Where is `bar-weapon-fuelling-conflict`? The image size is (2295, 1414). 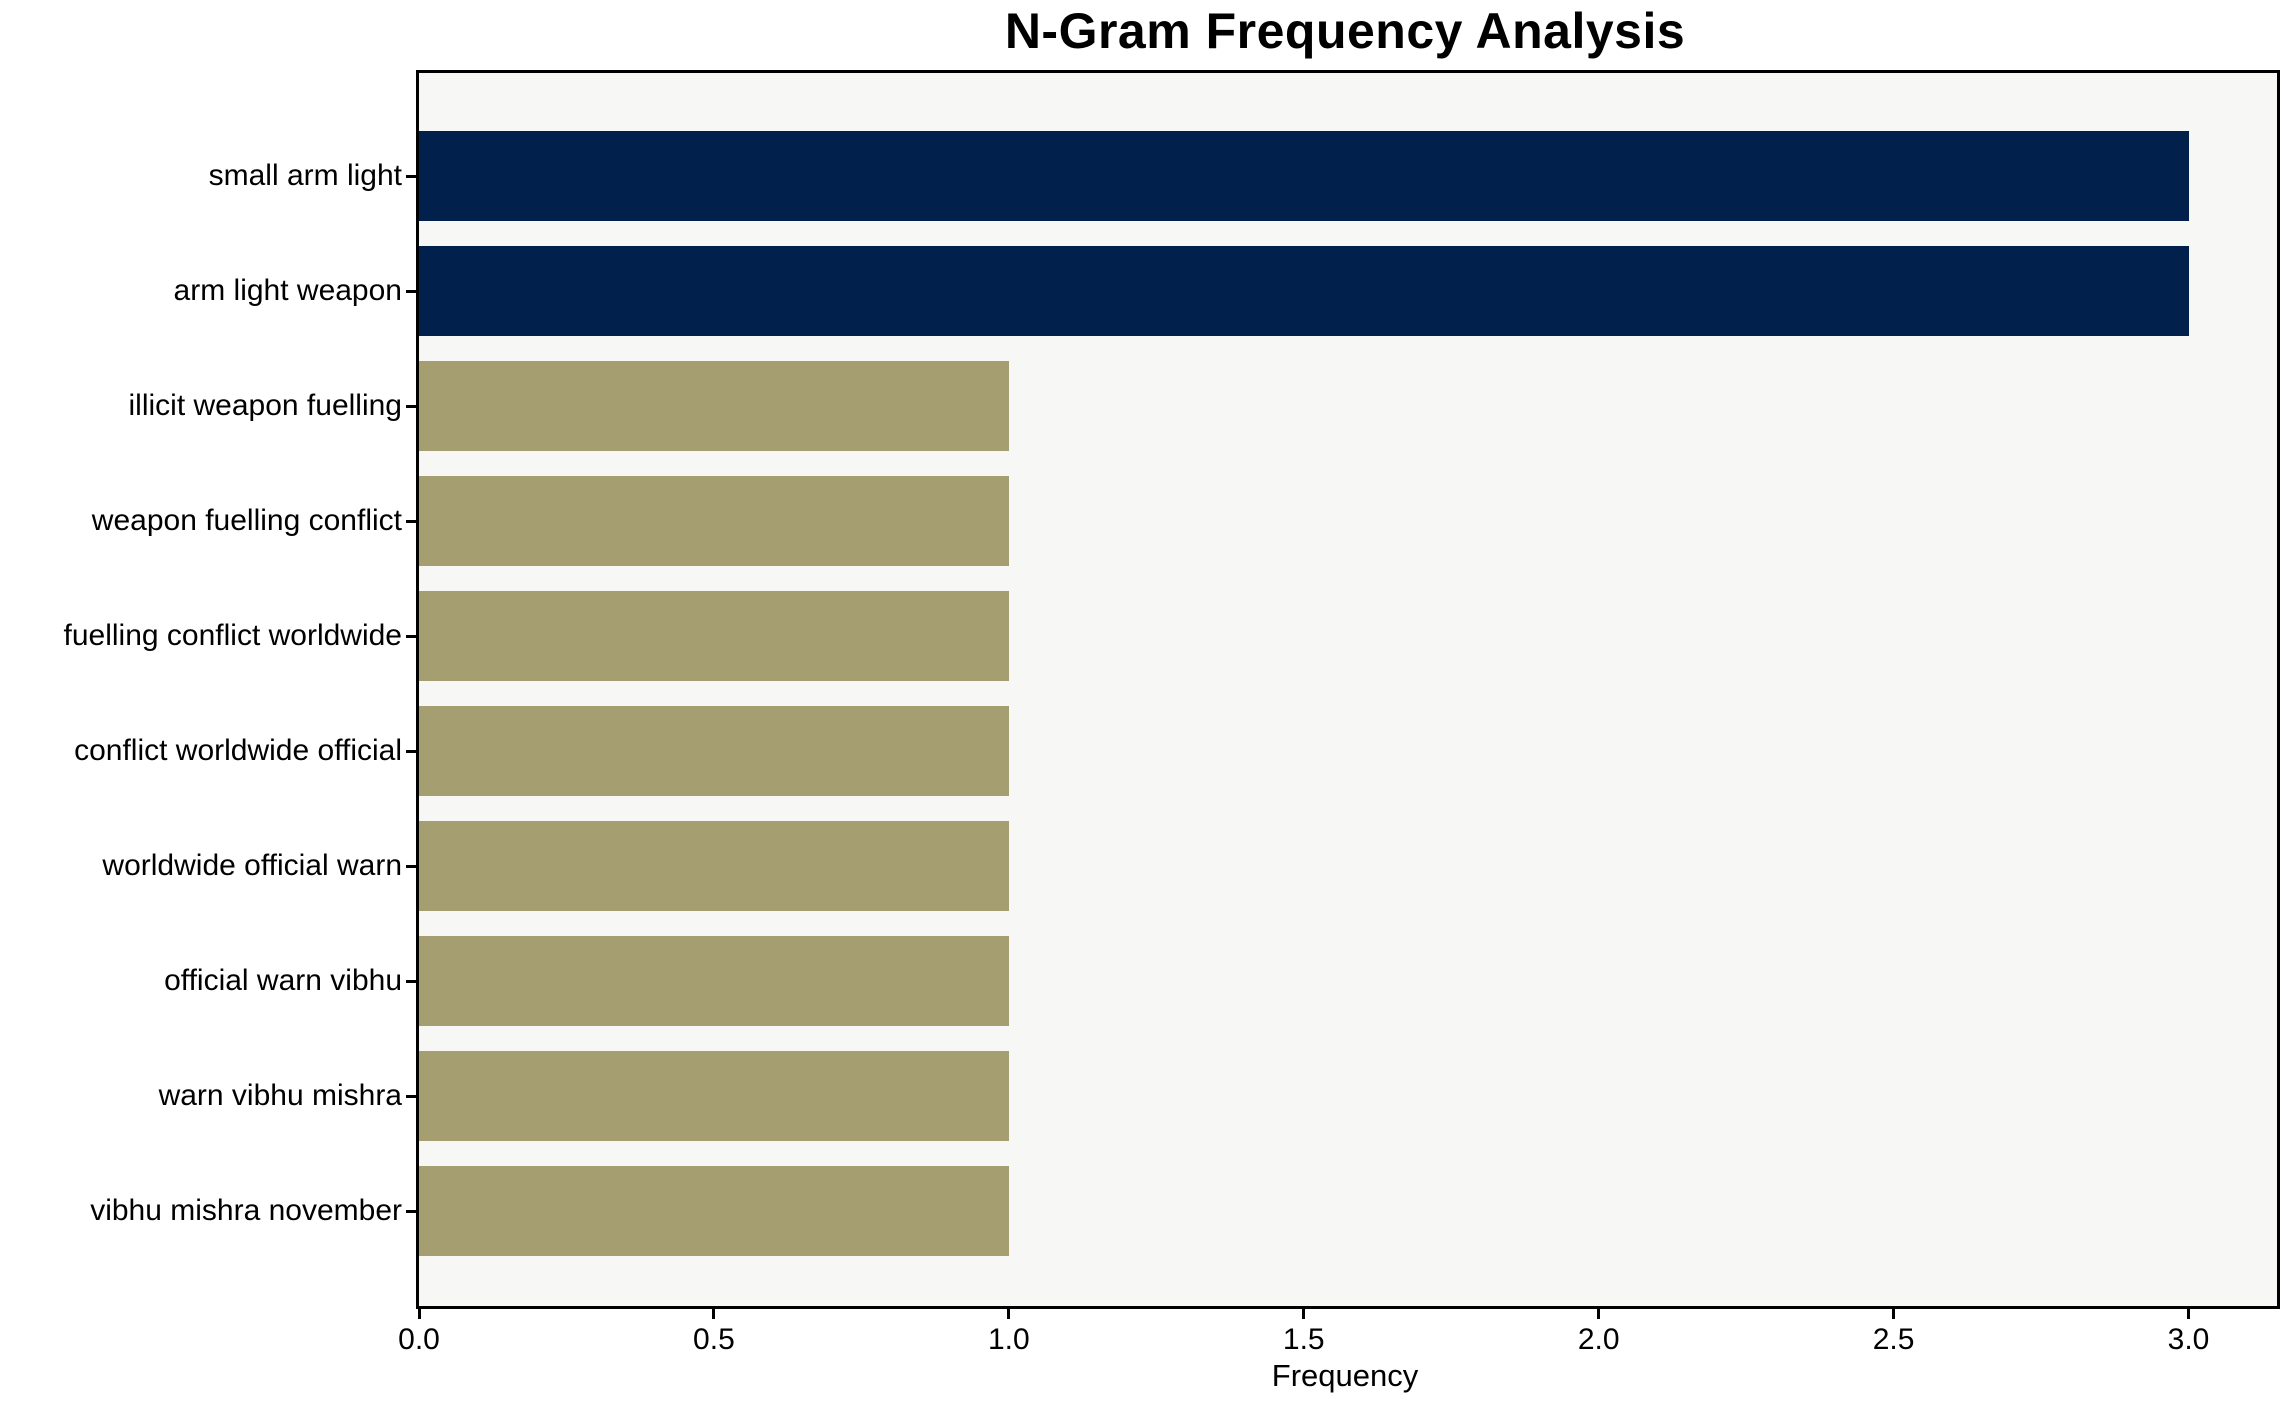
bar-weapon-fuelling-conflict is located at coordinates (714, 521).